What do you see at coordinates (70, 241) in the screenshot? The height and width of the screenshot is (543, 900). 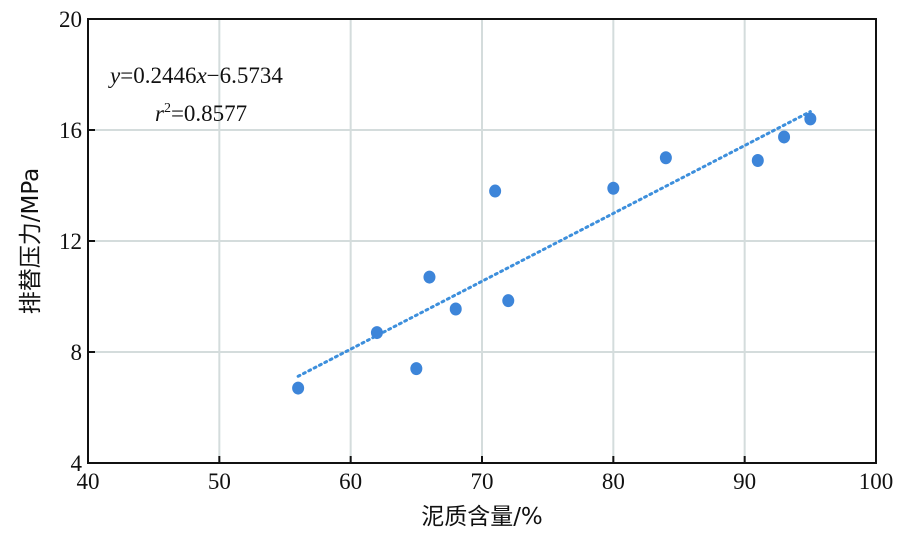 I see `y-tick-label: 12` at bounding box center [70, 241].